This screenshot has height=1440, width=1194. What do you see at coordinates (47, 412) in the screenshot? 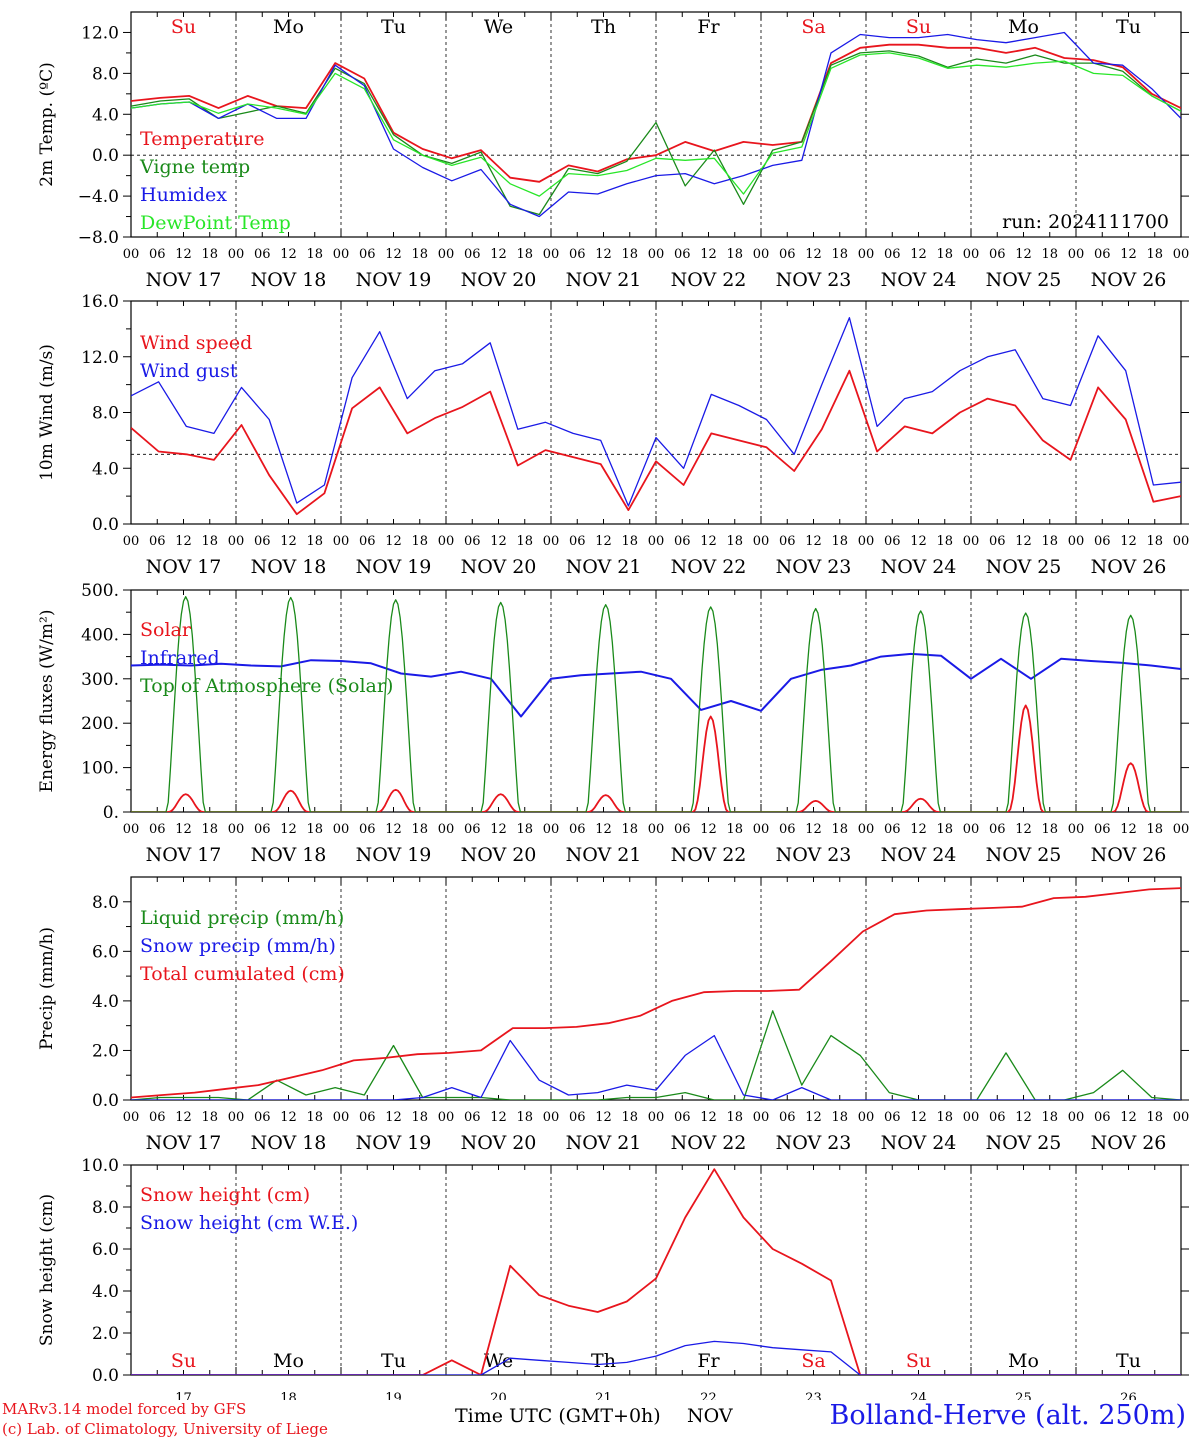
I see `y-axis-label: 10m Wind (m/s)` at bounding box center [47, 412].